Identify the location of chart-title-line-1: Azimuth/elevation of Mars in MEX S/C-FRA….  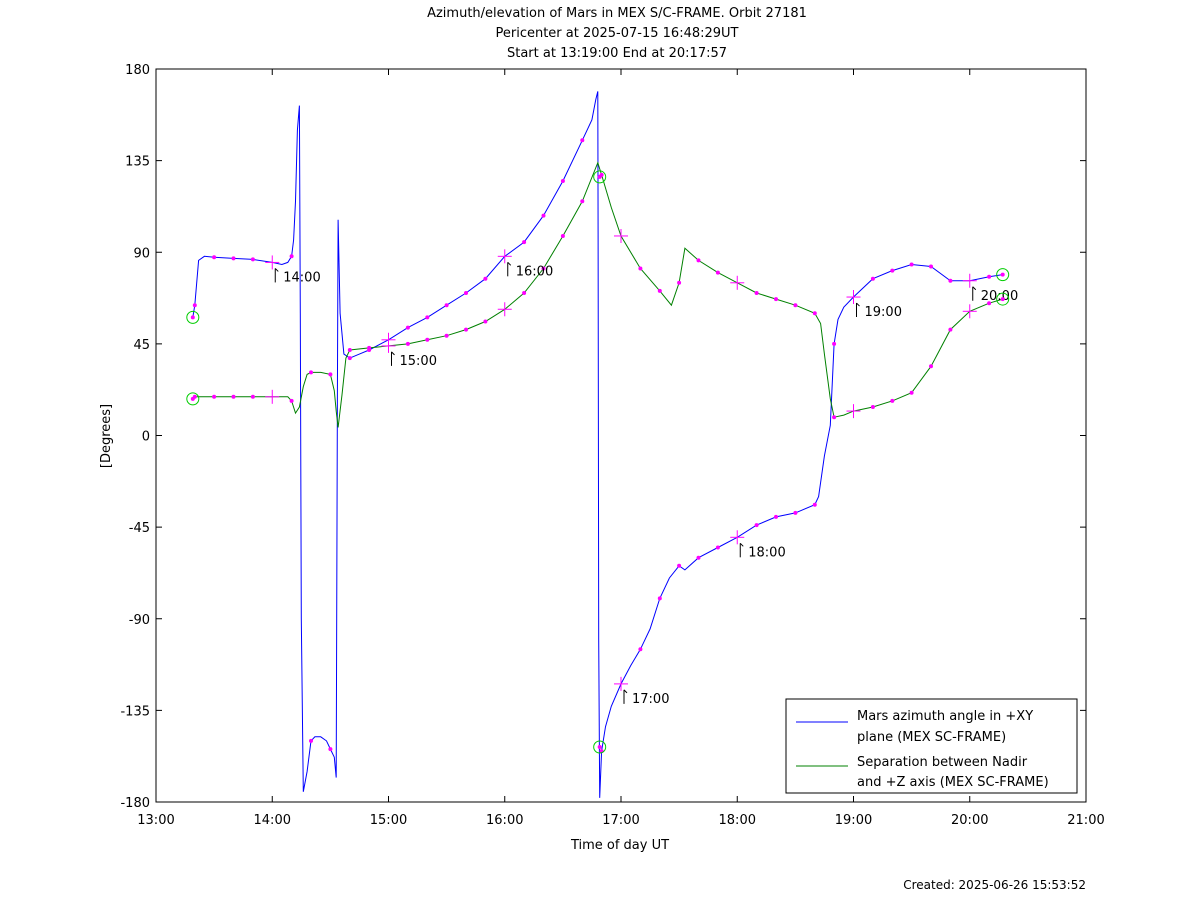
(617, 13).